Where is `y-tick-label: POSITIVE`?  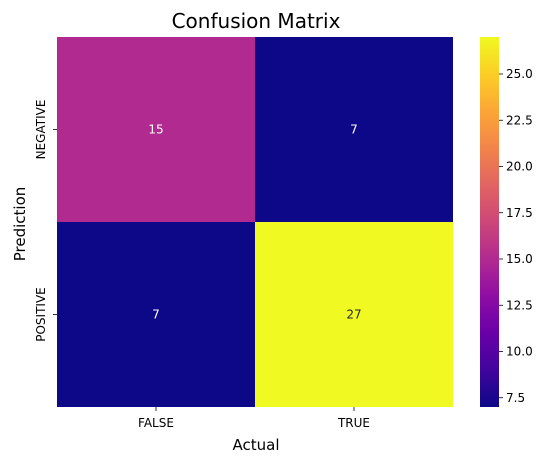
y-tick-label: POSITIVE is located at coordinates (41, 314).